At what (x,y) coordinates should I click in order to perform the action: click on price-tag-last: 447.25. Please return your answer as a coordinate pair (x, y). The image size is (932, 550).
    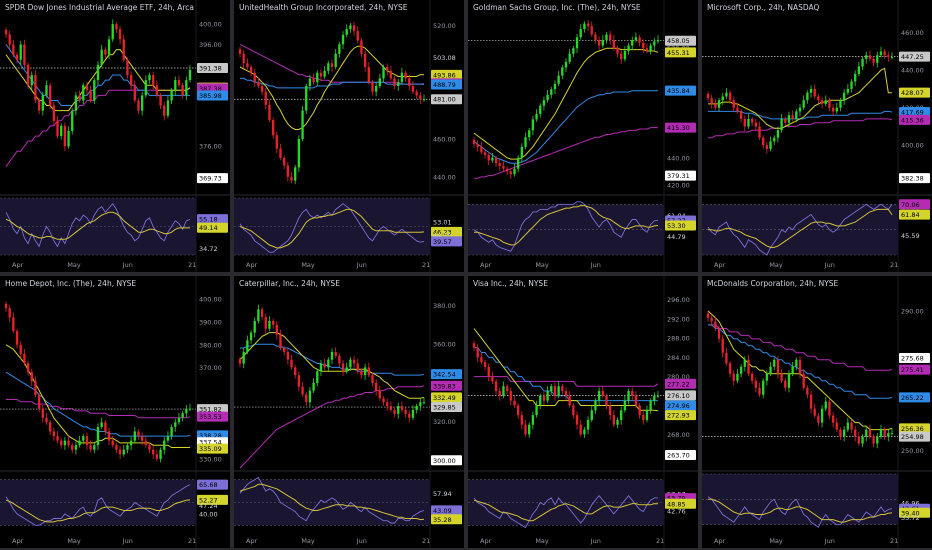
    Looking at the image, I should click on (914, 56).